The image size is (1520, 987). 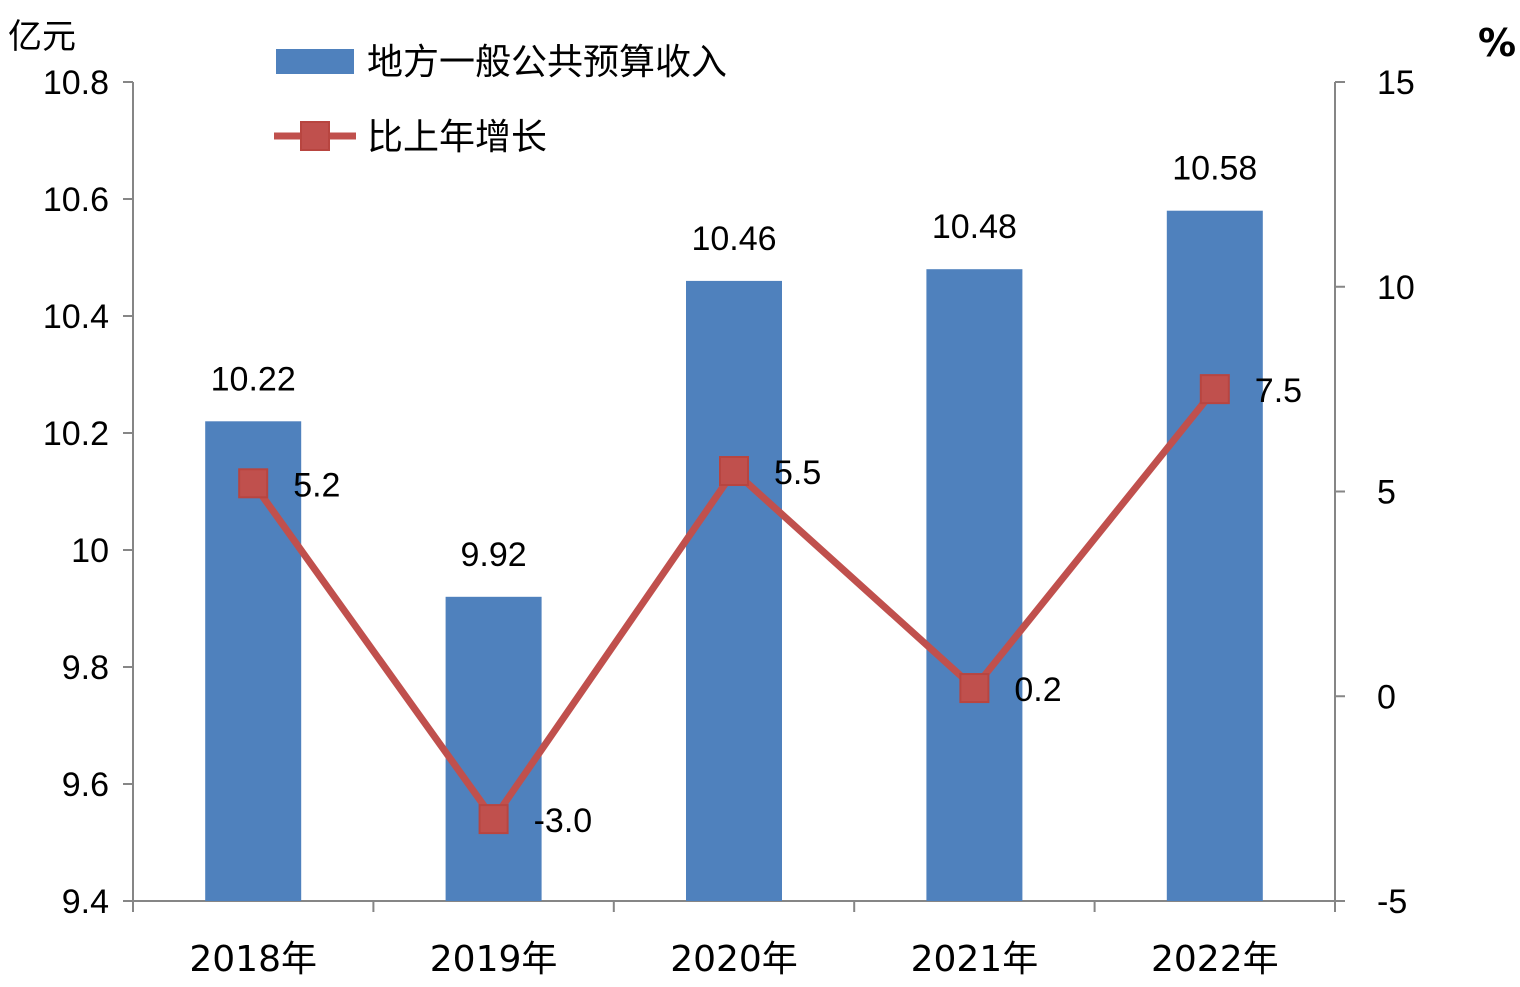 What do you see at coordinates (253, 379) in the screenshot?
I see `bar-value-label: 10.22` at bounding box center [253, 379].